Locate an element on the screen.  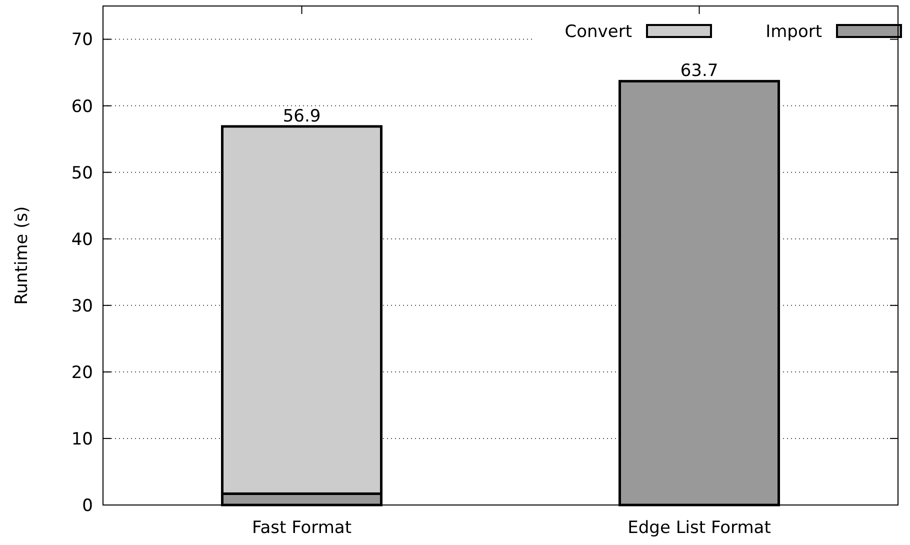
y-tick-label: 50 is located at coordinates (82, 173).